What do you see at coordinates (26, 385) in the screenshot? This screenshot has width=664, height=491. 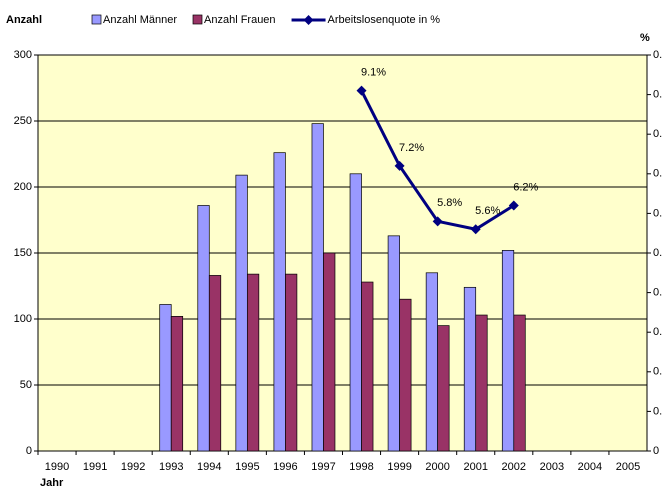 I see `y-tick-label: 50` at bounding box center [26, 385].